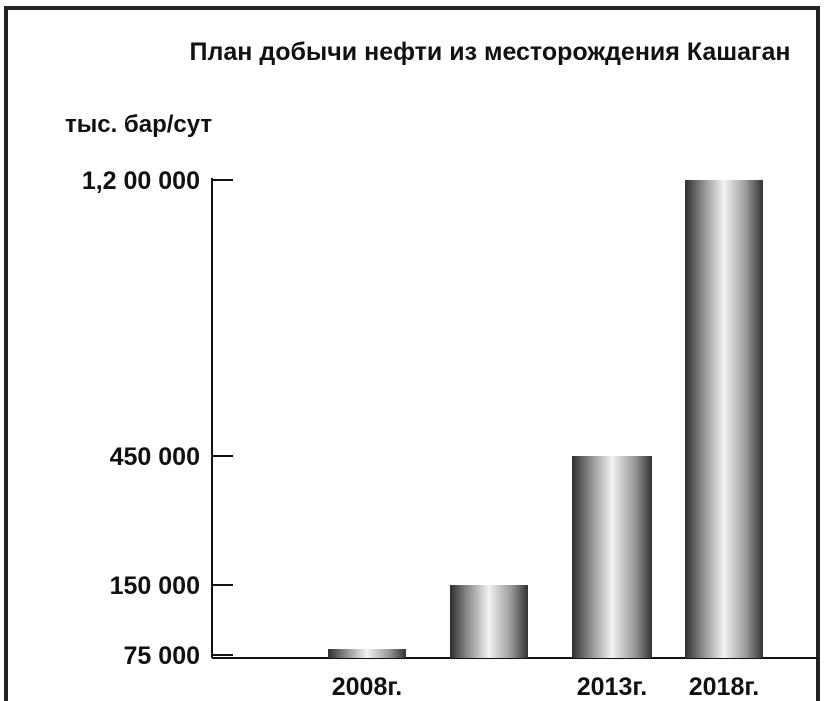 This screenshot has width=829, height=701. I want to click on y-tick-label: 1,2 00 000, so click(141, 181).